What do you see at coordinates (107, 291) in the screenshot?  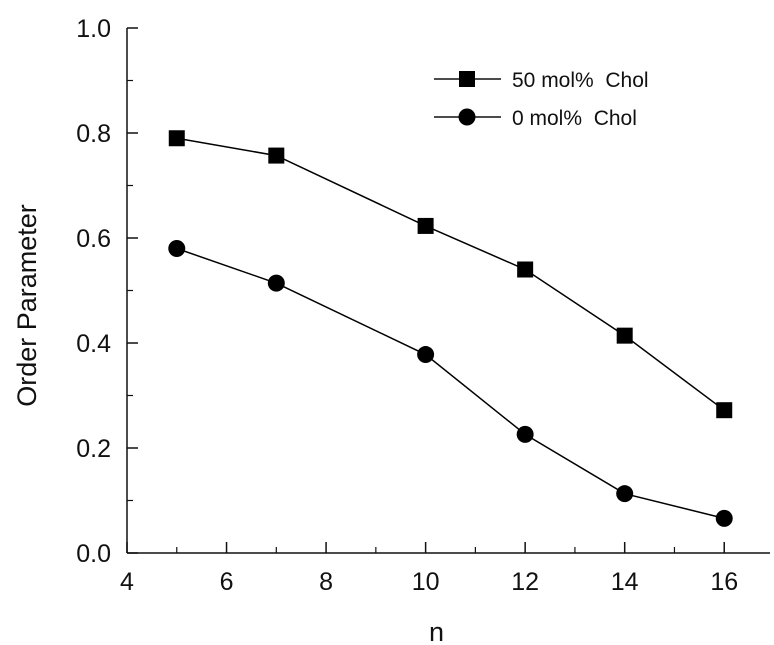 I see `y-axis-ticks: 0.0 0.2 0.4 0.6 0.8 1.0` at bounding box center [107, 291].